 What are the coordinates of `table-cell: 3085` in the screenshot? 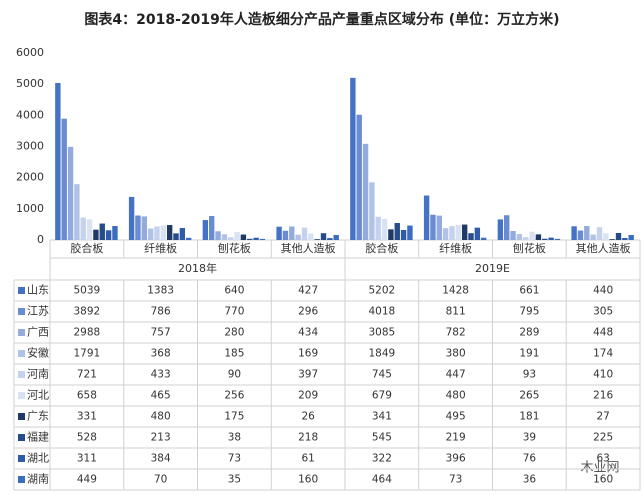 It's located at (382, 333).